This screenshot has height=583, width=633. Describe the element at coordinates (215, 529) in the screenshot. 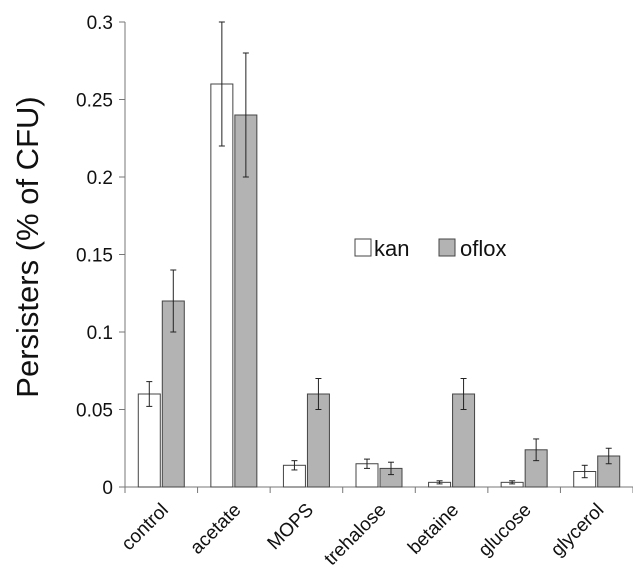

I see `x-tick-label-acetate: acetate` at that location.